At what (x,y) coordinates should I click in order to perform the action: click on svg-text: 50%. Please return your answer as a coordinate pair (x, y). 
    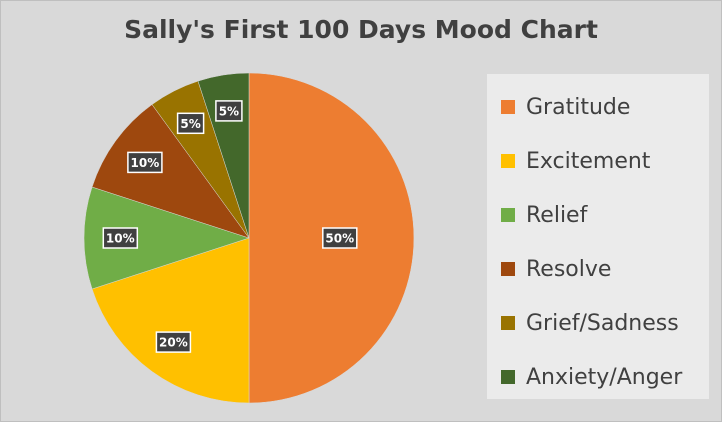
    Looking at the image, I should click on (339, 239).